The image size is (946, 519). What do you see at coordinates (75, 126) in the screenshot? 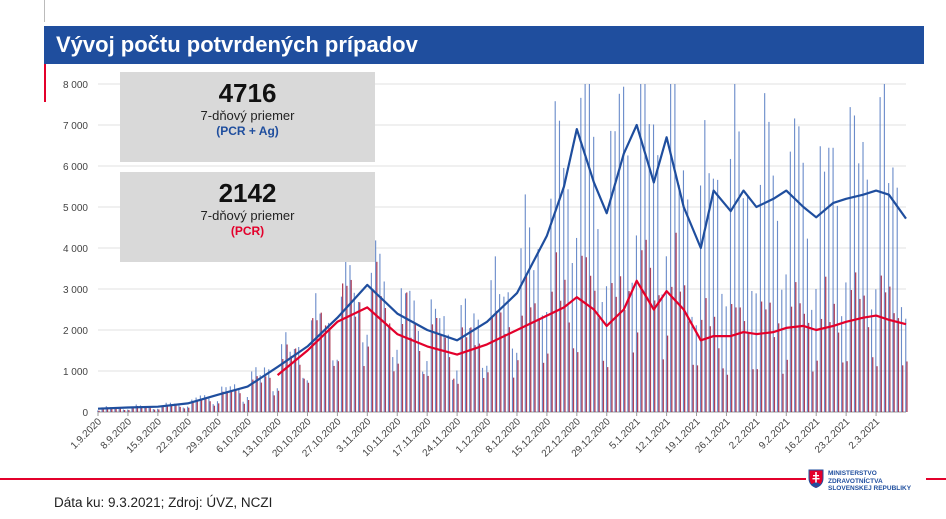
I see `y-tick-label: 7 000` at bounding box center [75, 126].